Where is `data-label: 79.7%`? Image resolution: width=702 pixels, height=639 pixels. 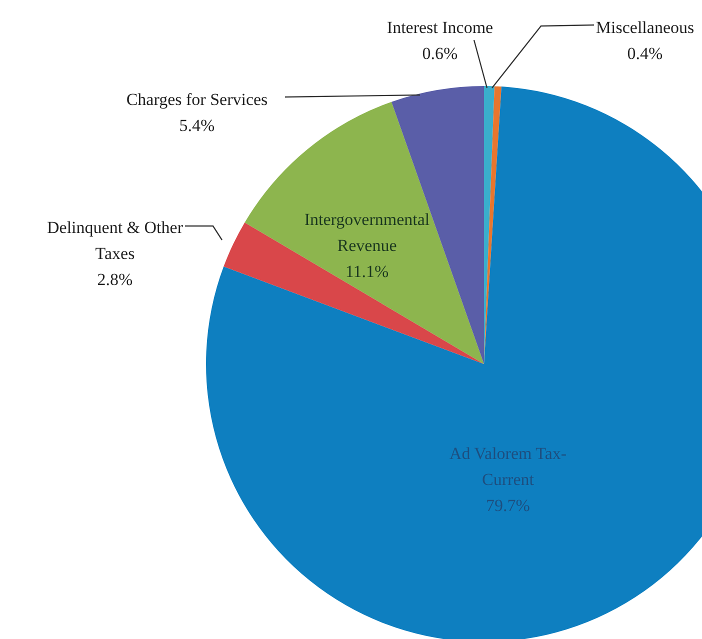
data-label: 79.7% is located at coordinates (508, 505).